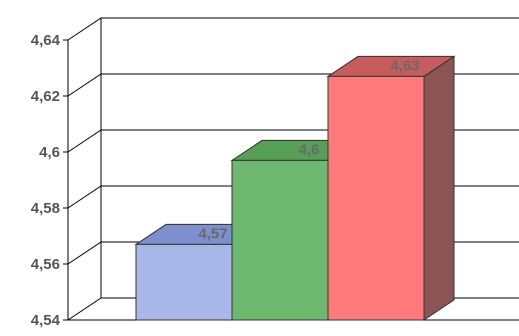 The height and width of the screenshot is (336, 519). I want to click on data-label: 4,6, so click(309, 149).